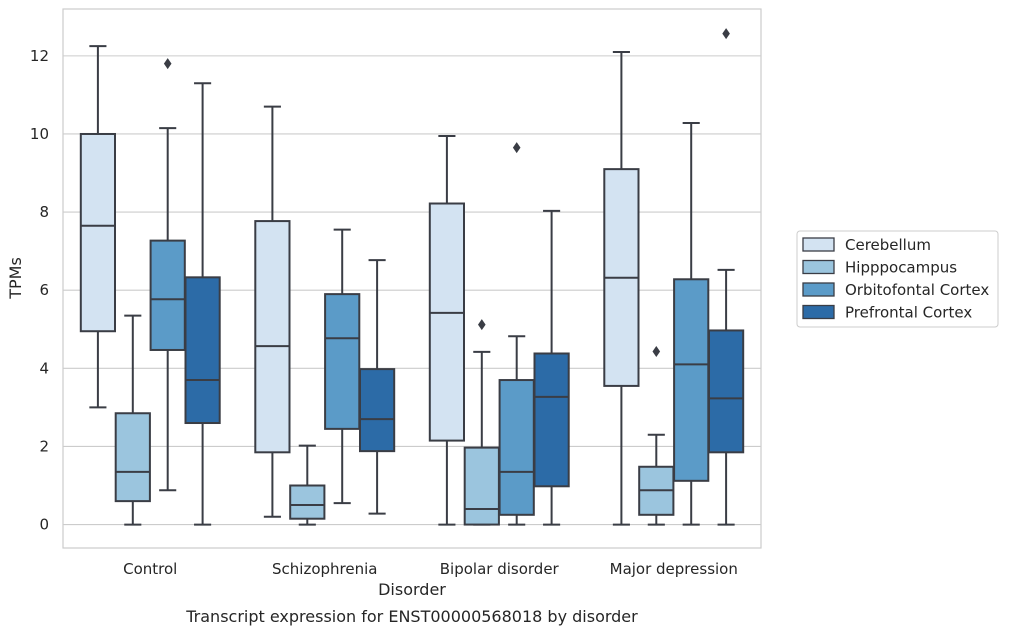 This screenshot has height=634, width=1009. What do you see at coordinates (44, 368) in the screenshot?
I see `y-tick-label: 4` at bounding box center [44, 368].